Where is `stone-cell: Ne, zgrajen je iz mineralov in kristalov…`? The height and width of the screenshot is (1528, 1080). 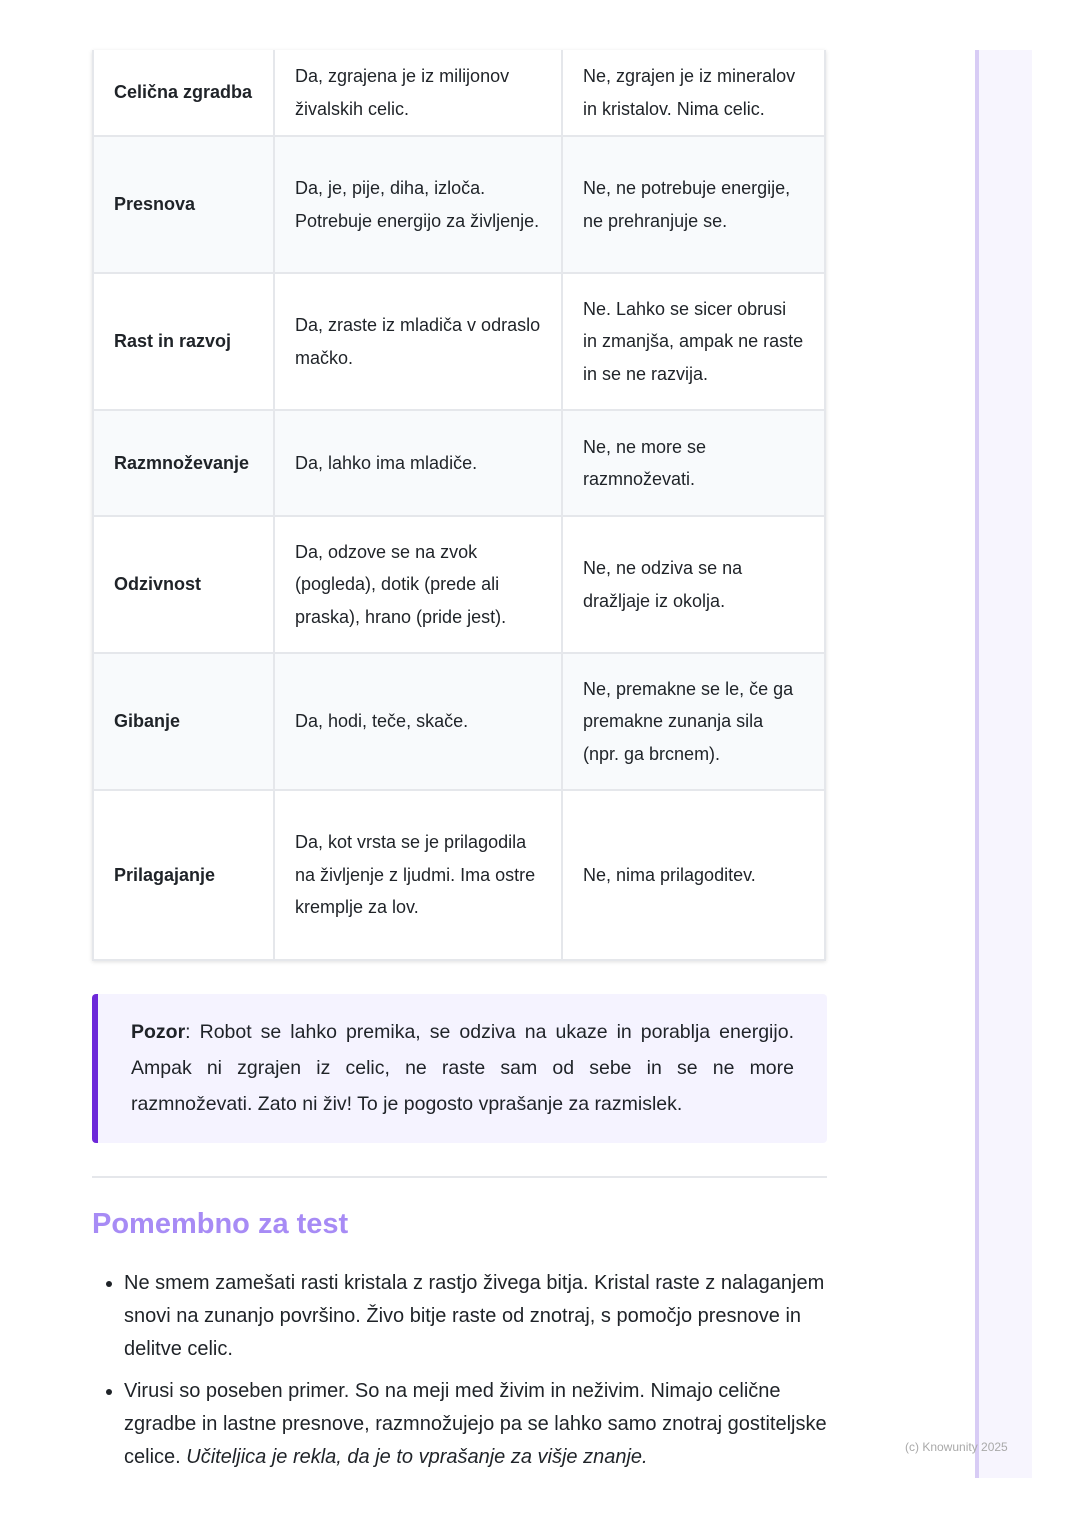
stone-cell: Ne, zgrajen je iz mineralov in kristalov… is located at coordinates (693, 93).